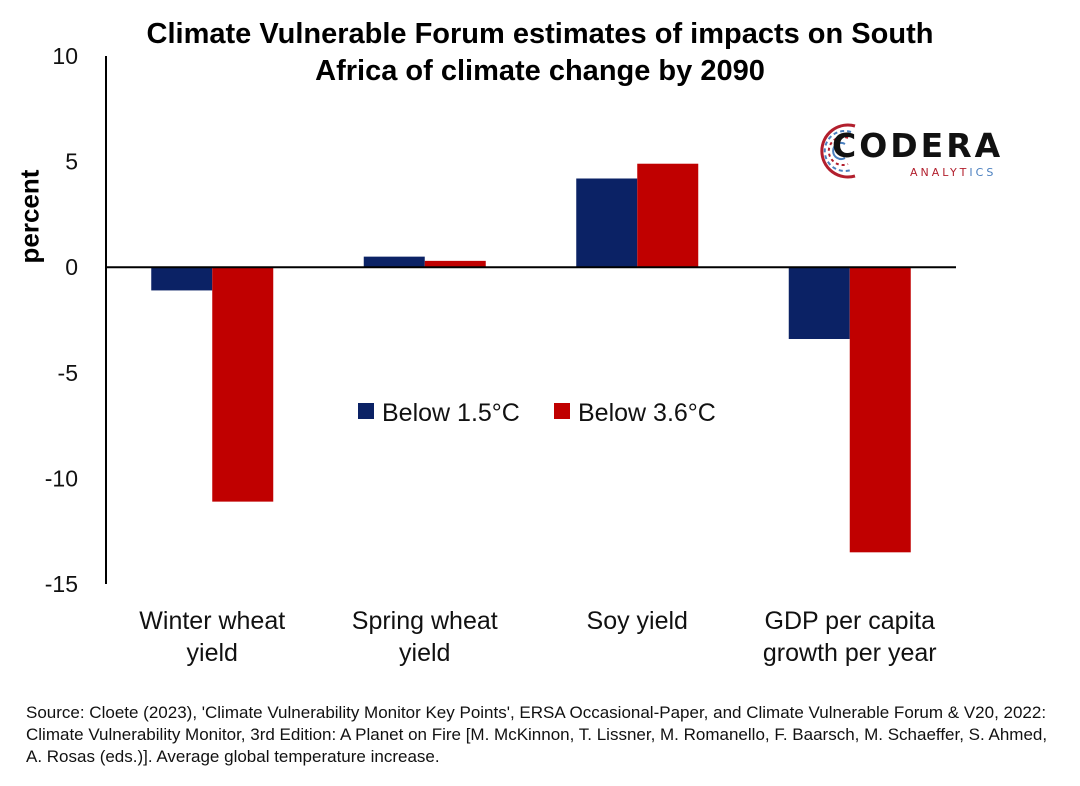  Describe the element at coordinates (71, 267) in the screenshot. I see `y-tick-label: 0` at that location.